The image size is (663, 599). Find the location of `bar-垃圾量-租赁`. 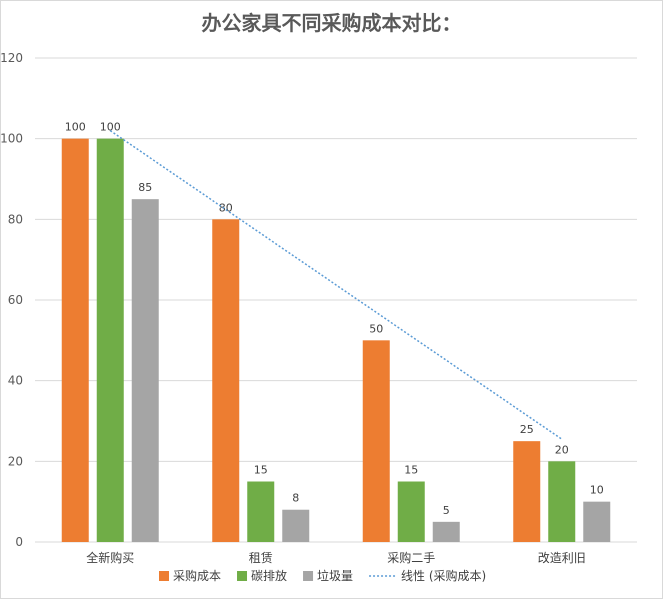

bar-垃圾量-租赁 is located at coordinates (296, 525).